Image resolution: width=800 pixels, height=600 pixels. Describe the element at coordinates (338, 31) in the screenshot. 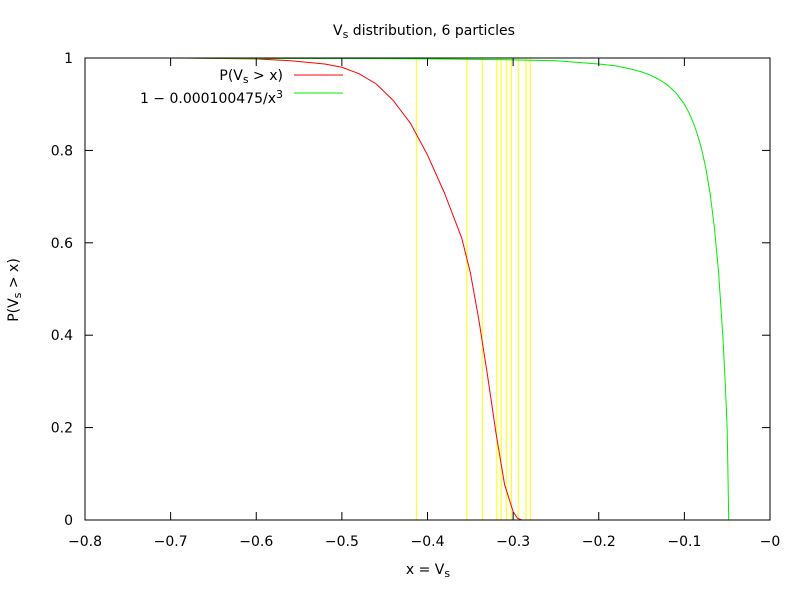

I see `chart-title-main: V` at that location.